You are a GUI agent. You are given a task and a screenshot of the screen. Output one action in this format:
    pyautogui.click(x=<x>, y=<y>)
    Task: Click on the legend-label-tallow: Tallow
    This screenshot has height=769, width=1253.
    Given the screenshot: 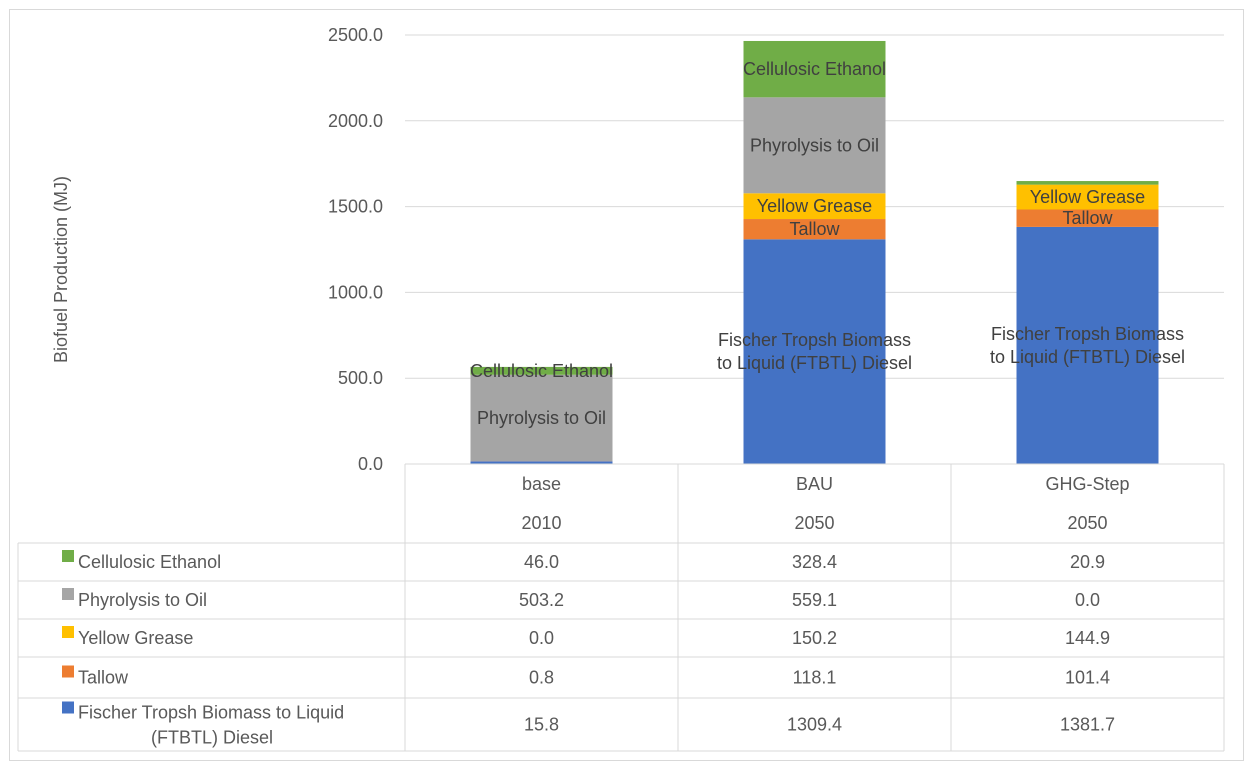 What is the action you would take?
    pyautogui.click(x=103, y=678)
    